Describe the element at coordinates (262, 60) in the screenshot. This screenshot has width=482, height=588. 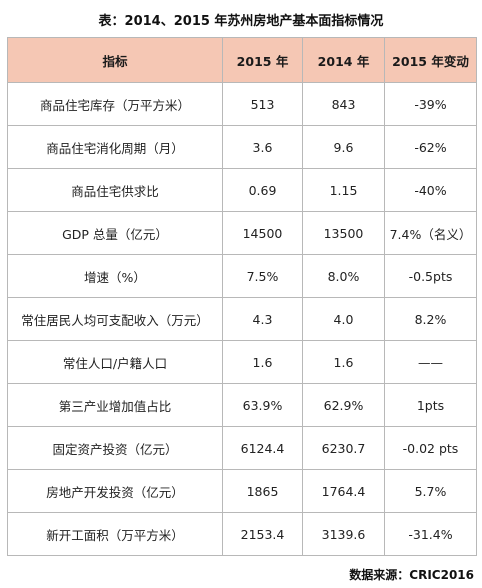
I see `header-2015: 2015 年` at that location.